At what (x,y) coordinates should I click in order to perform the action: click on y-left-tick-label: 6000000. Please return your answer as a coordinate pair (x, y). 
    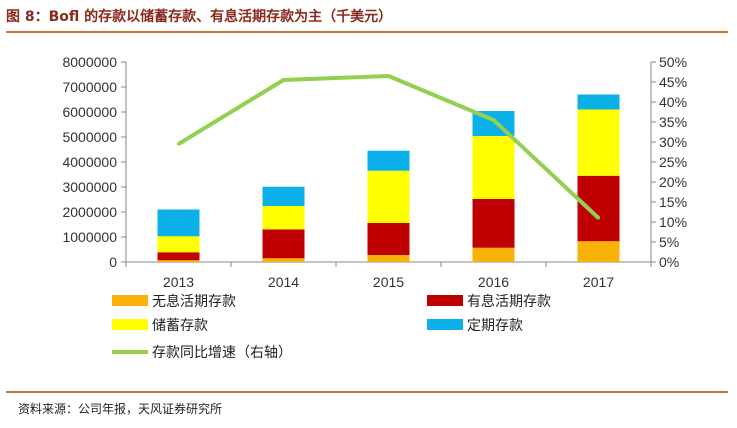
    Looking at the image, I should click on (89, 112).